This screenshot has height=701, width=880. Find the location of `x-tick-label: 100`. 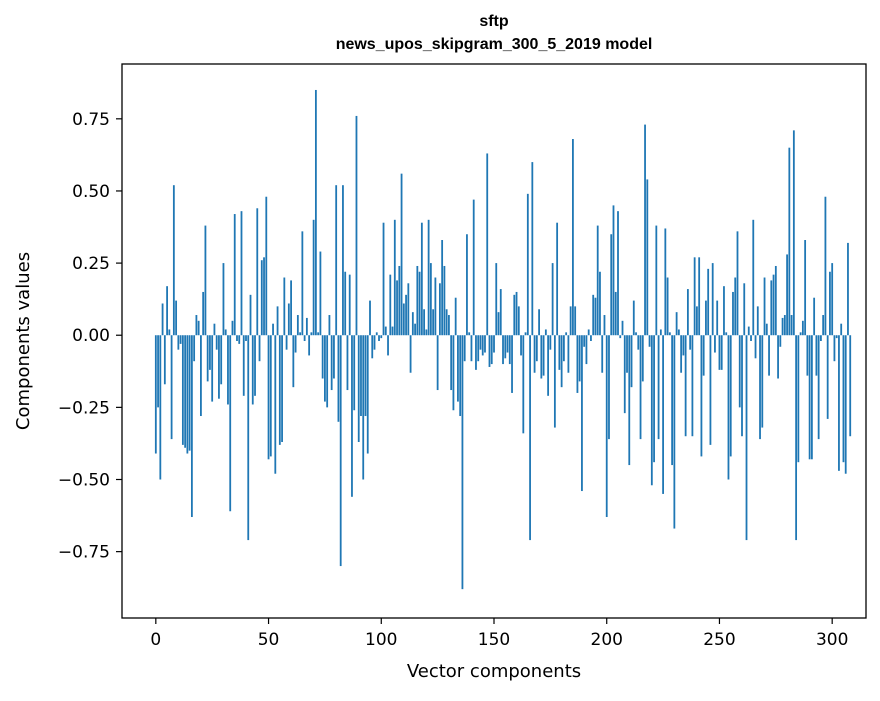

x-tick-label: 100 is located at coordinates (381, 640).